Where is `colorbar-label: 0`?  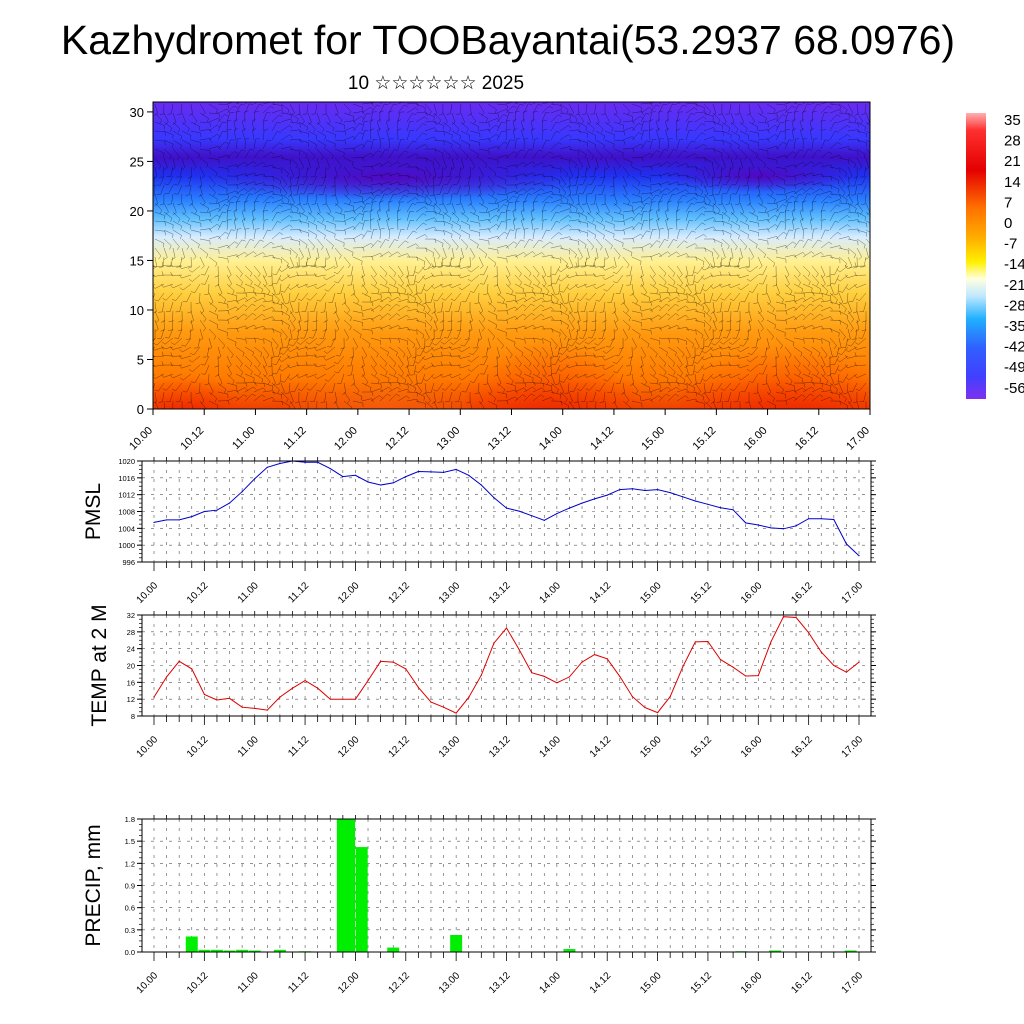 colorbar-label: 0 is located at coordinates (1008, 223).